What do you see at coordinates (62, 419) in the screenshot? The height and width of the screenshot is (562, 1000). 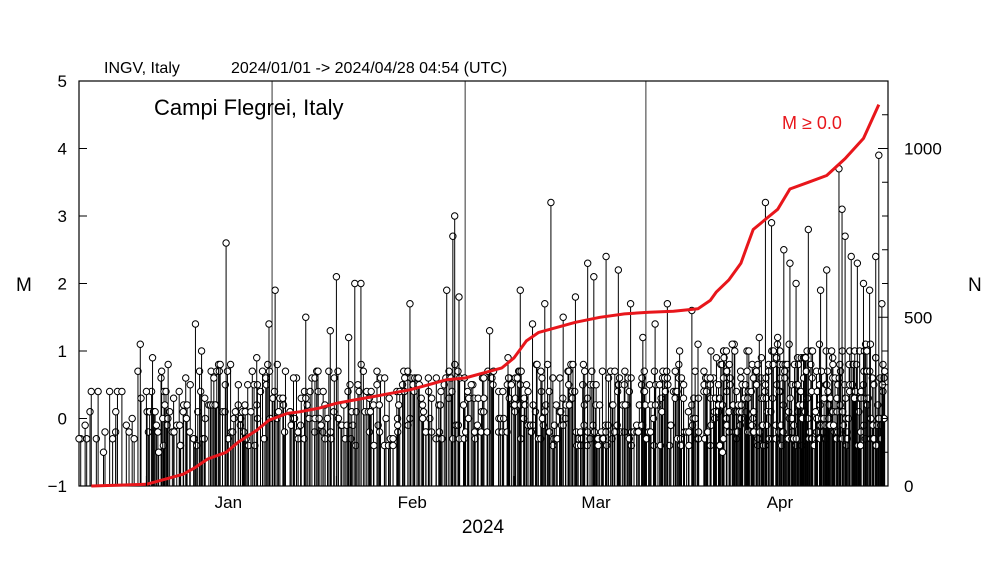 I see `y-left-tick-label: 0` at bounding box center [62, 419].